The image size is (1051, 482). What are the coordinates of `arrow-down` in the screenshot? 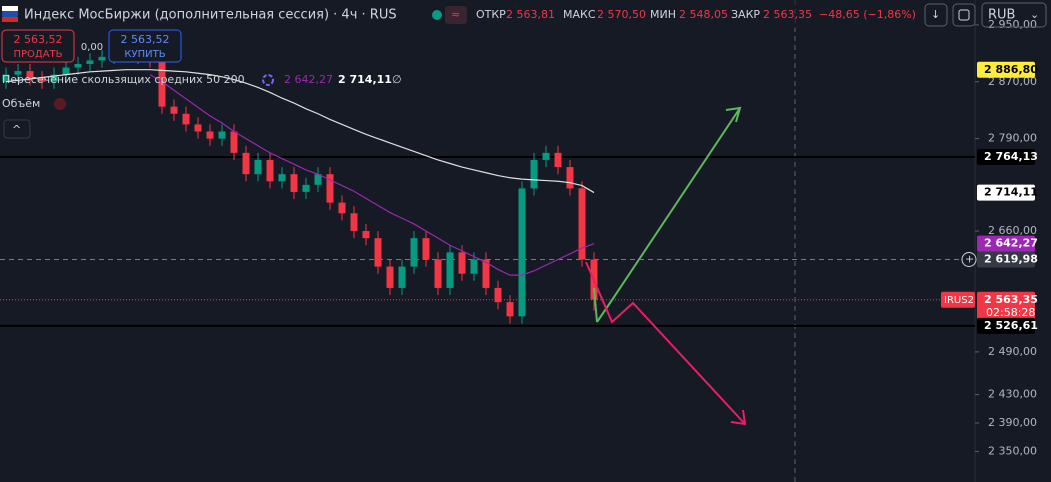 It's located at (665, 343).